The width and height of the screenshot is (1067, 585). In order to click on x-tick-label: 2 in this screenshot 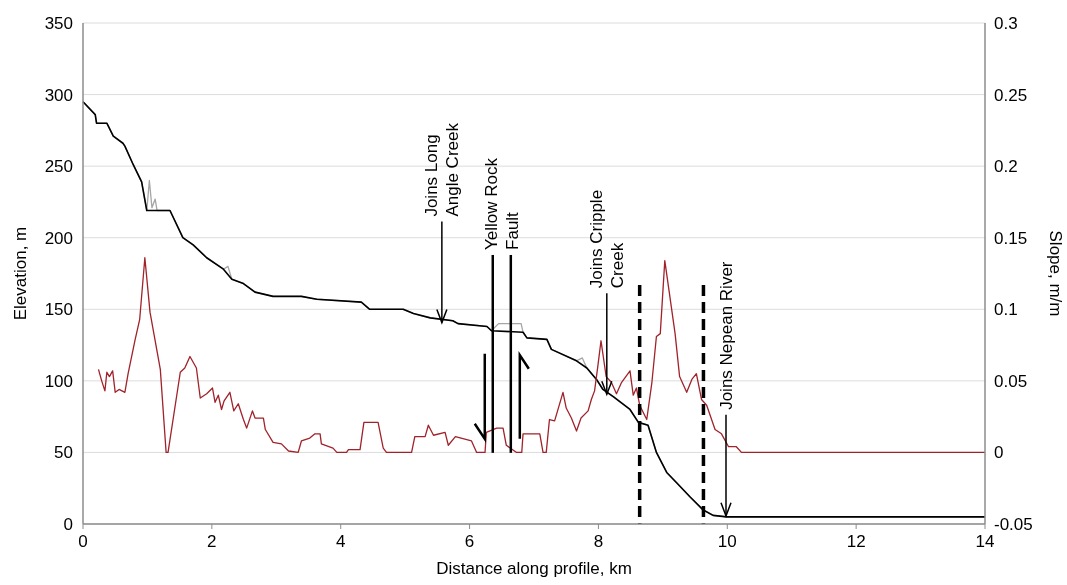, I will do `click(212, 541)`.